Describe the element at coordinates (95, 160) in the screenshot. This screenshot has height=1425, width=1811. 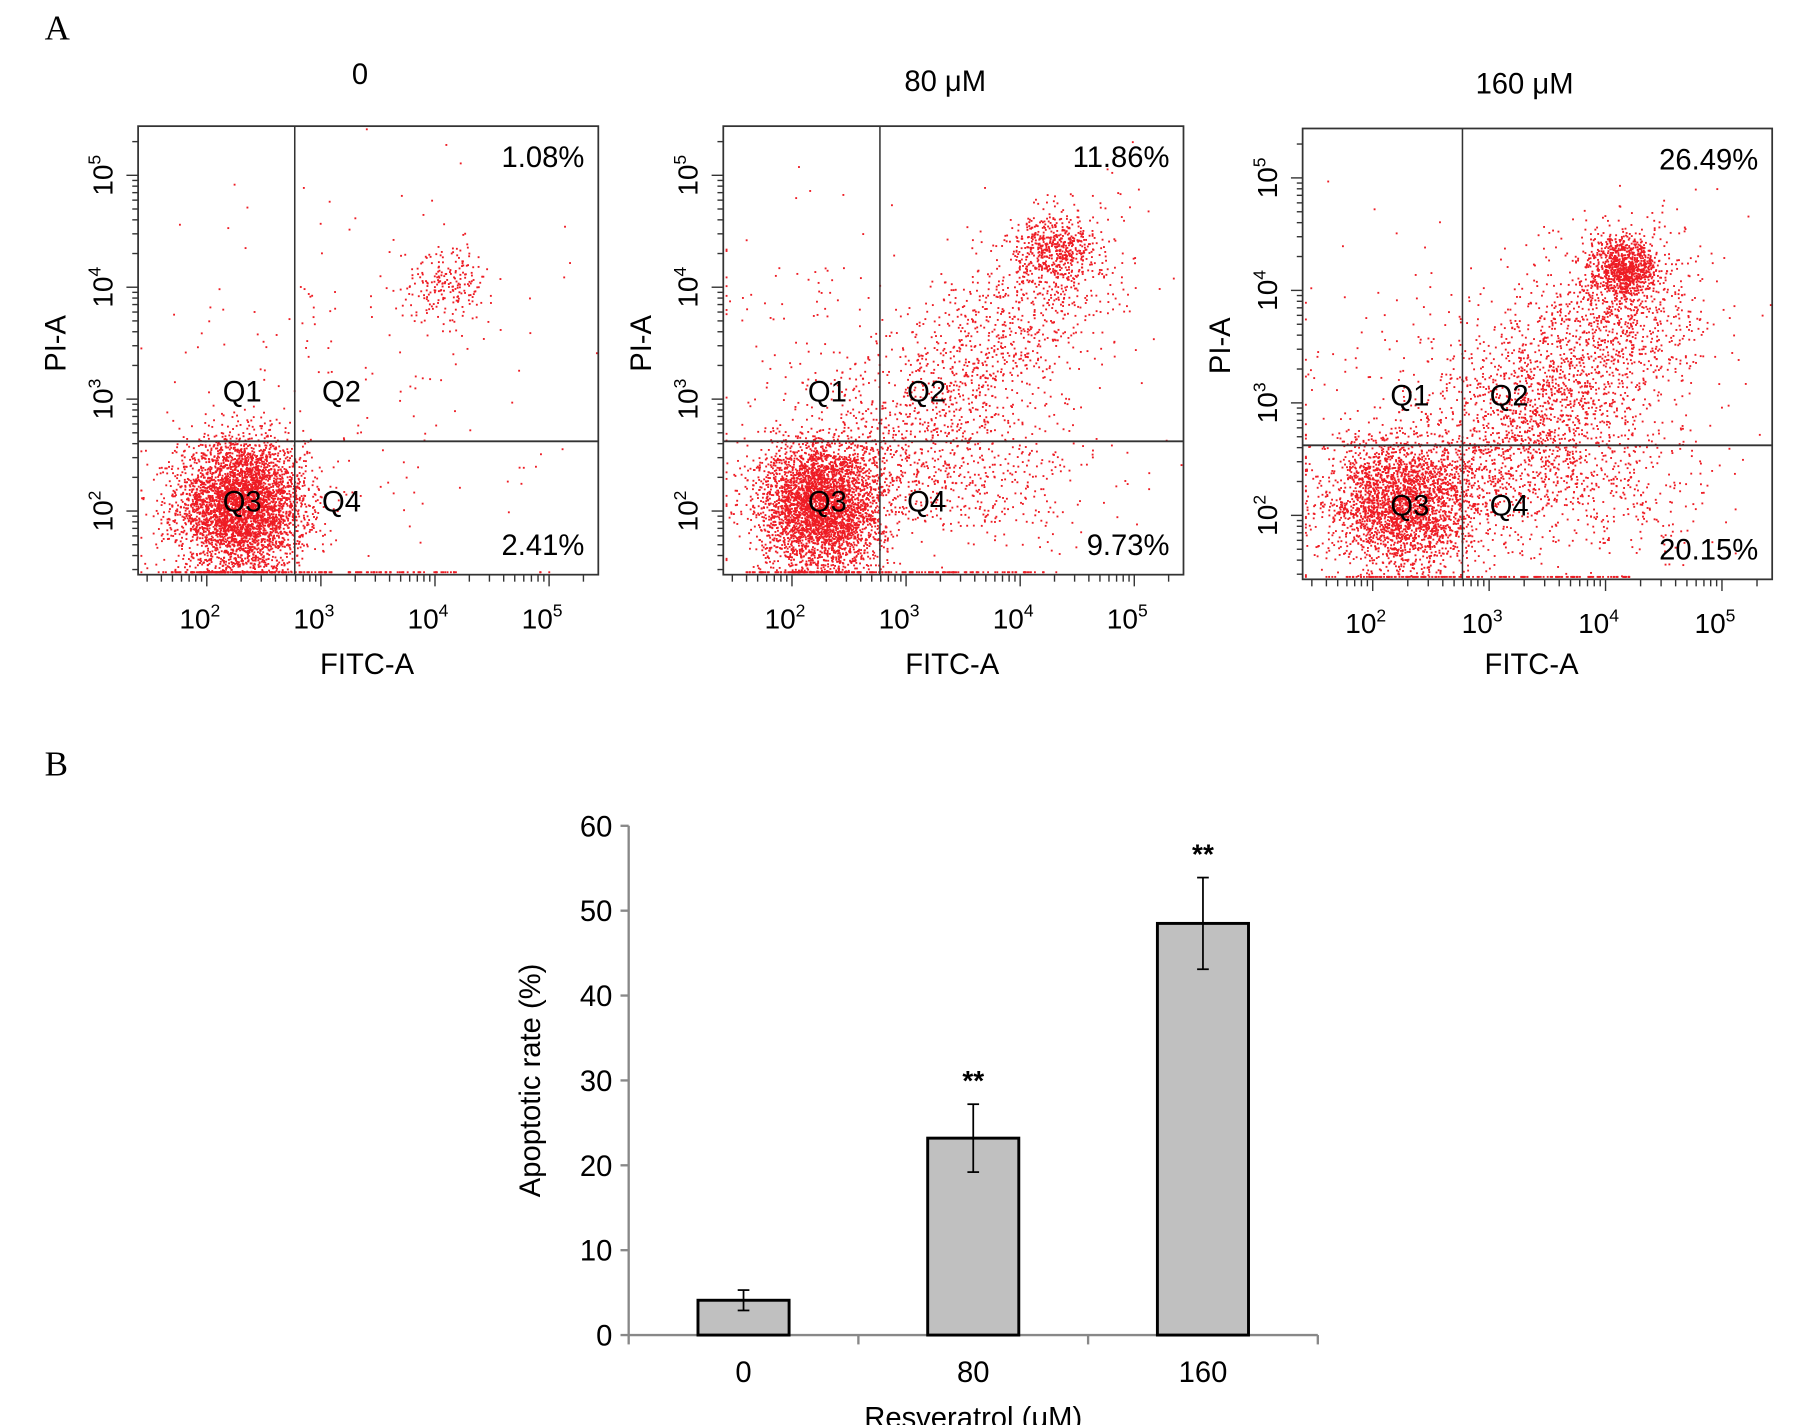
I see `y-tick-exponent: 5` at that location.